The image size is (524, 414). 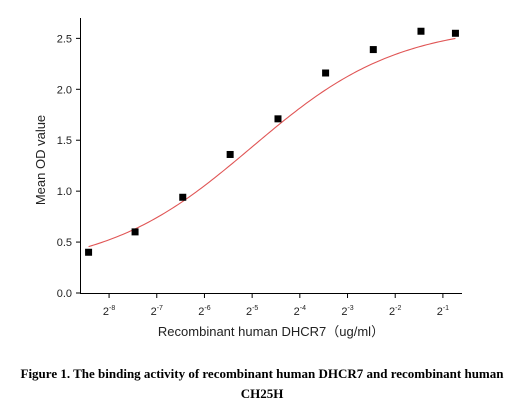 I want to click on x-tick-label: 2-6, so click(x=204, y=311).